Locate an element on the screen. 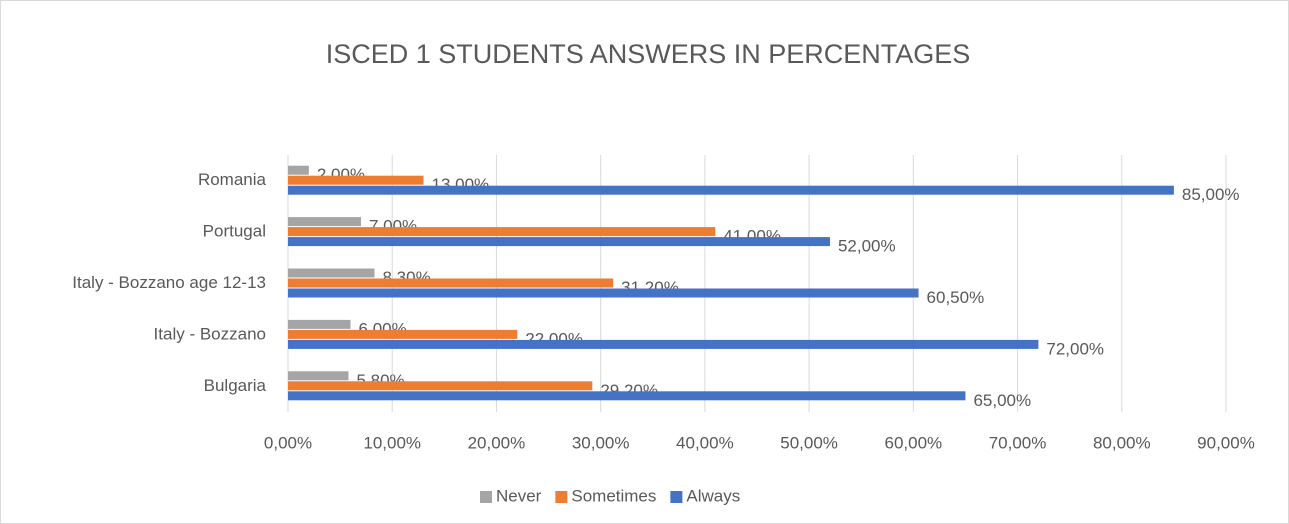 This screenshot has width=1289, height=524. chart-title: ISCED 1 STUDENTS ANSWERS IN PERCENTAGES is located at coordinates (648, 54).